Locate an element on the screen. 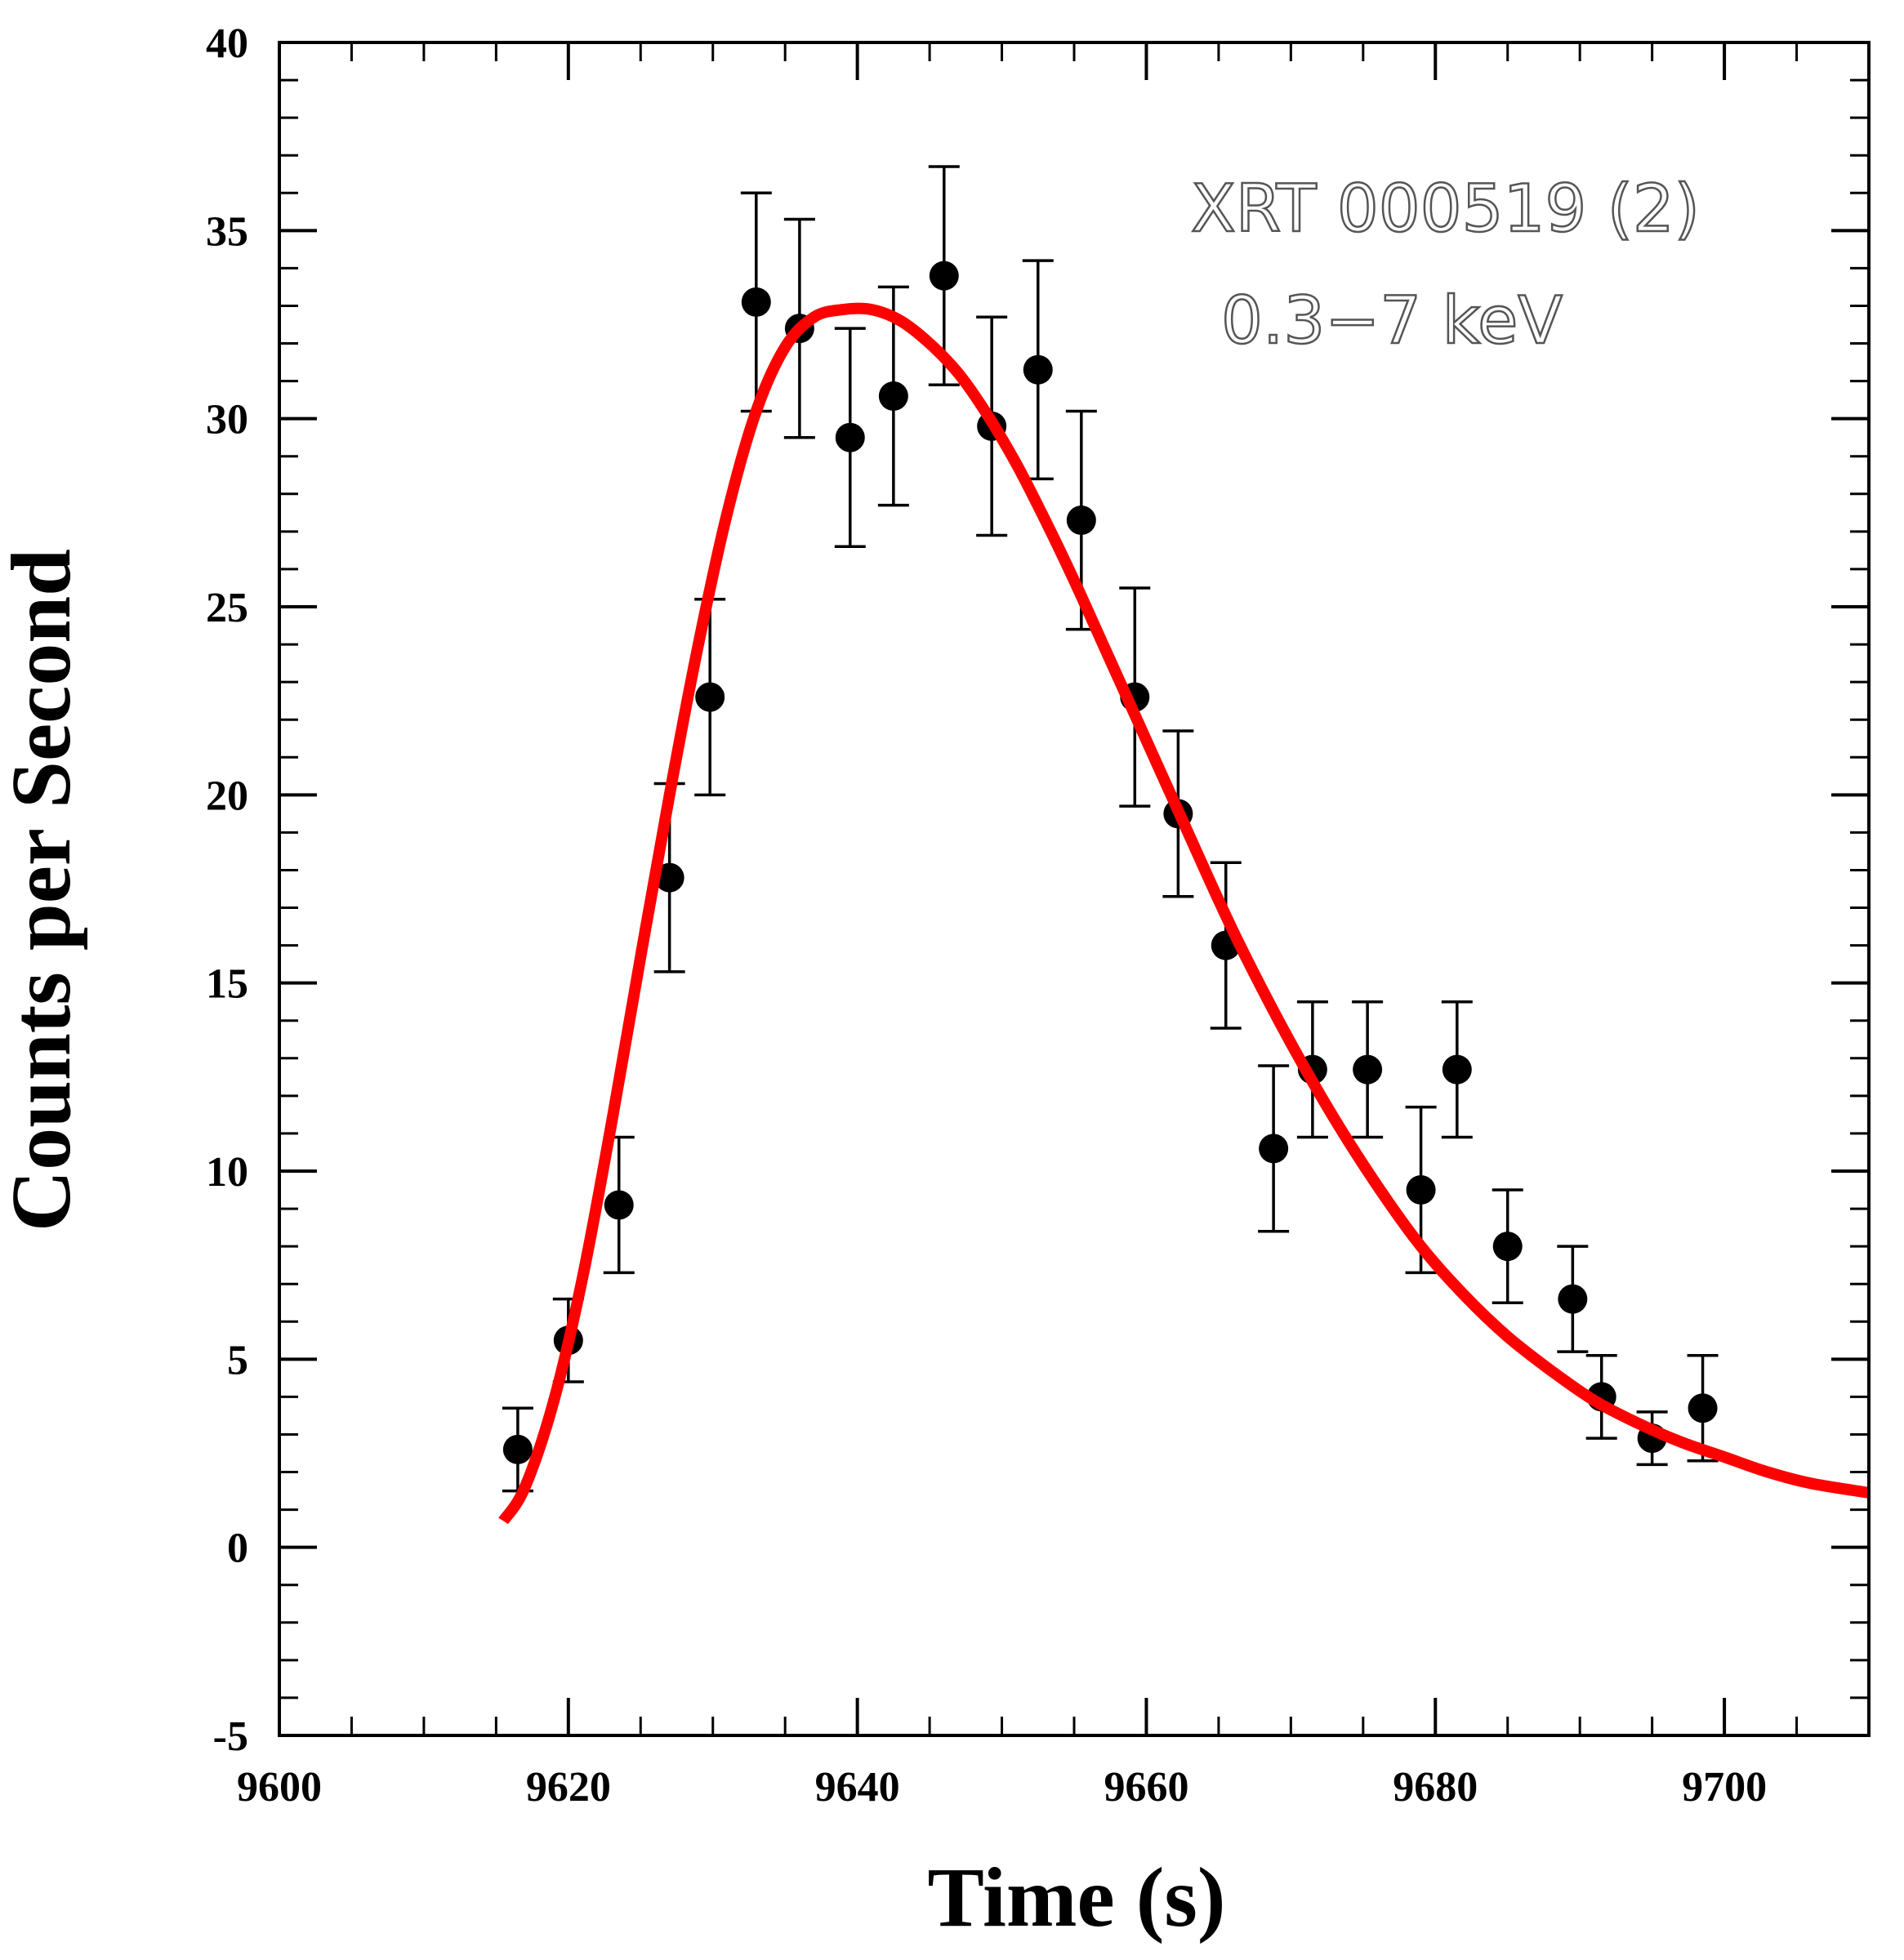 The height and width of the screenshot is (1960, 1904). y-tick-label: 10 is located at coordinates (227, 1172).